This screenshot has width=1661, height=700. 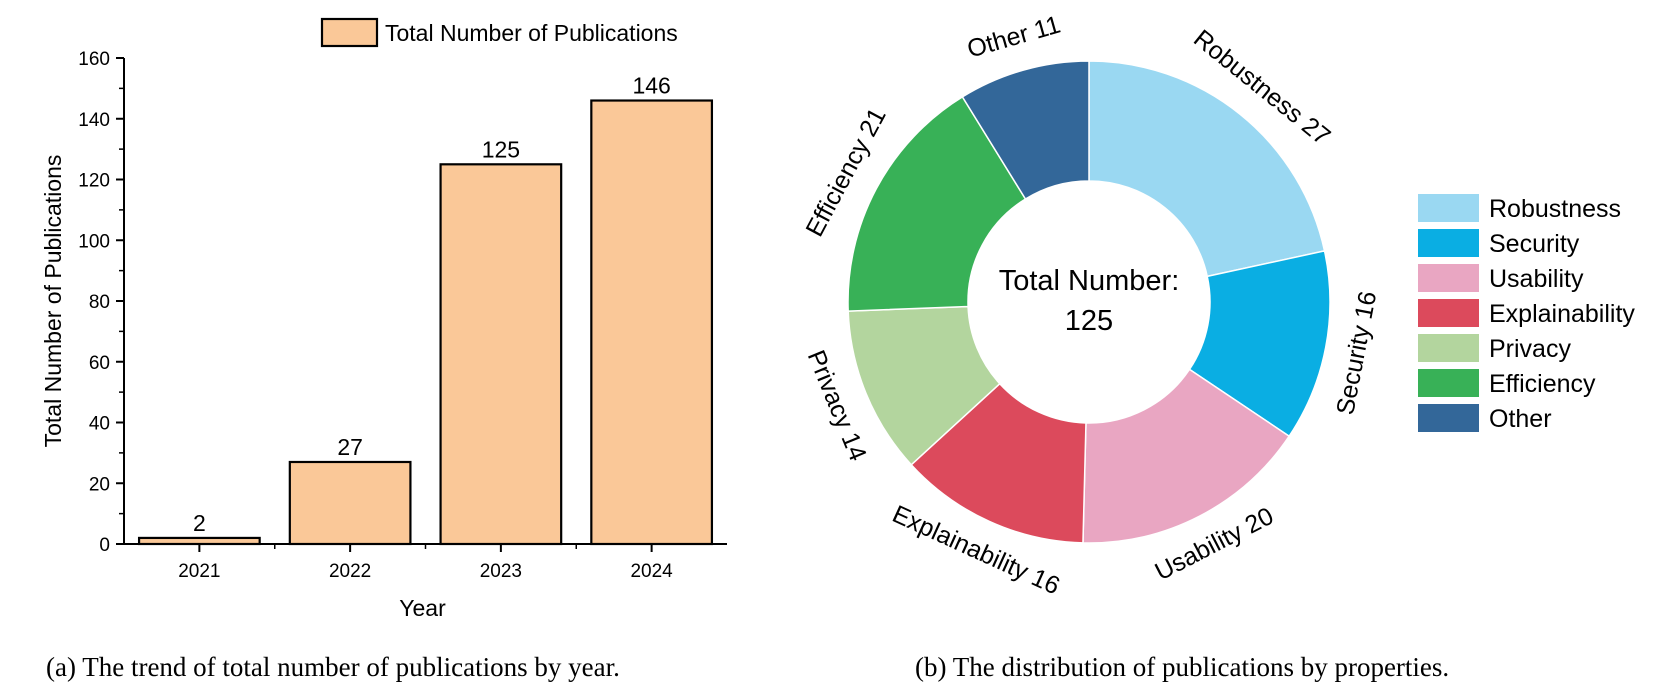 What do you see at coordinates (1520, 419) in the screenshot?
I see `legend-label: Other` at bounding box center [1520, 419].